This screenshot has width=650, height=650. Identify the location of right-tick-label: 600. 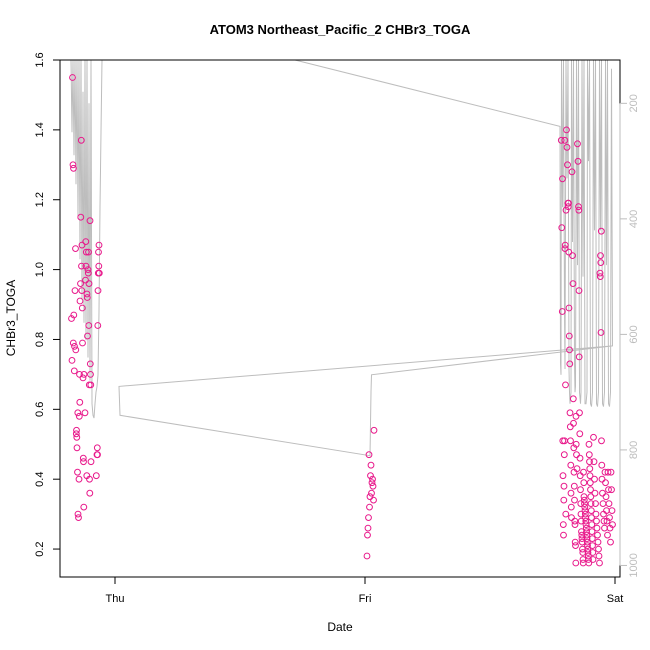
(634, 334).